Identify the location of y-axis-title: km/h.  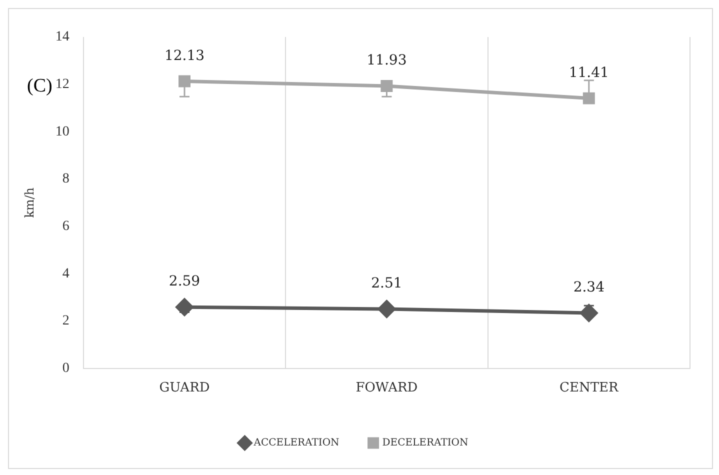
(29, 202).